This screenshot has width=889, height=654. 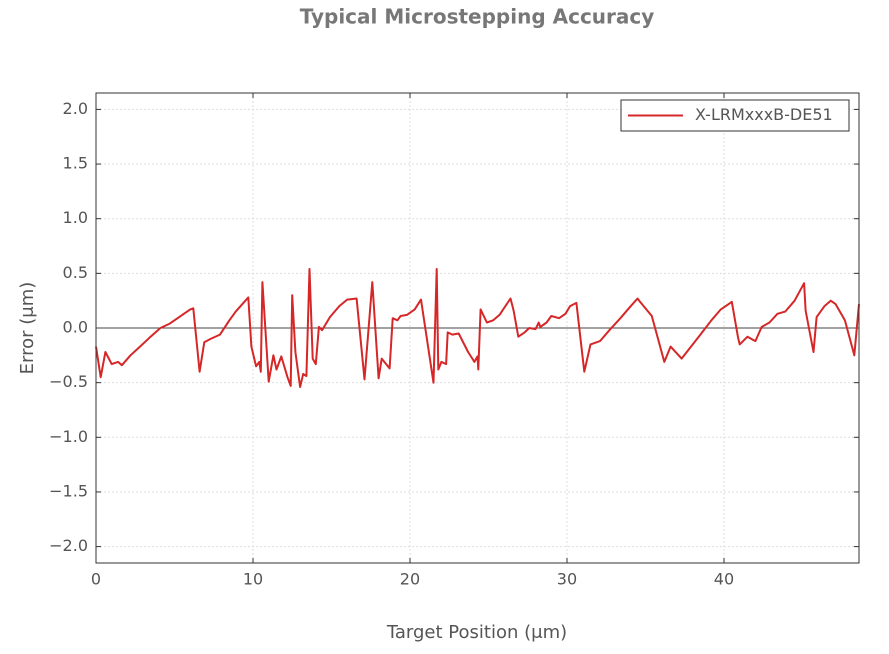 What do you see at coordinates (410, 579) in the screenshot?
I see `x-tick-label: 20` at bounding box center [410, 579].